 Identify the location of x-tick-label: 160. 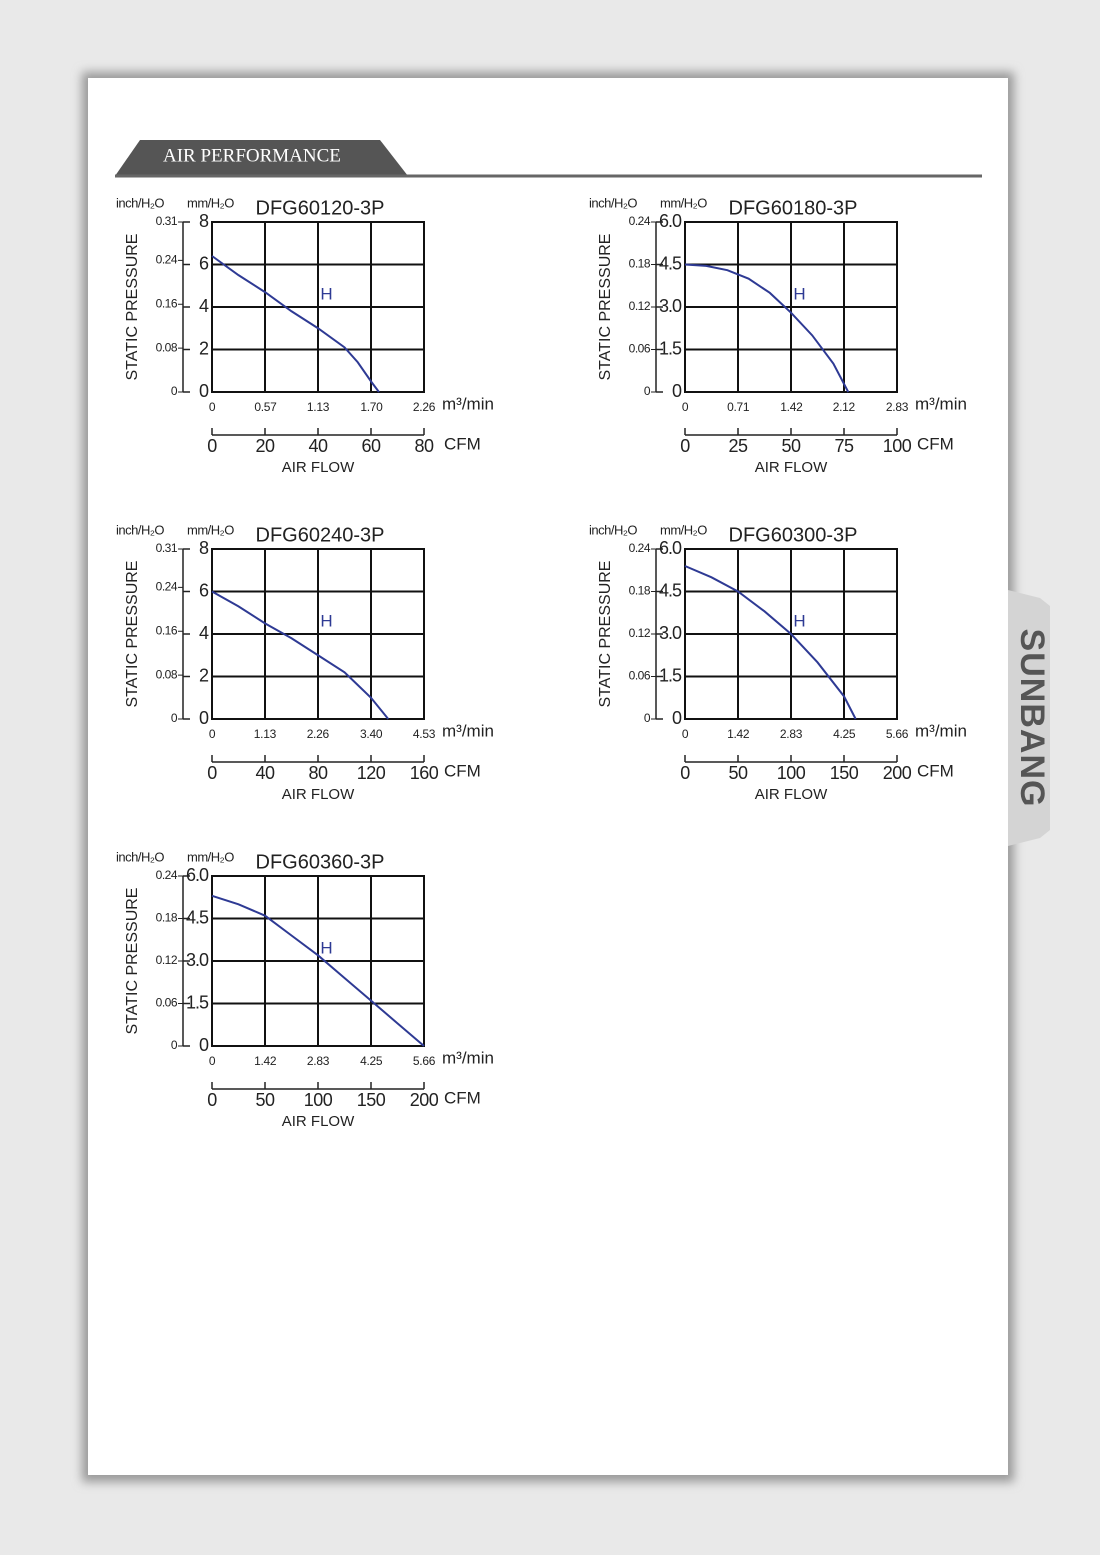
(424, 773).